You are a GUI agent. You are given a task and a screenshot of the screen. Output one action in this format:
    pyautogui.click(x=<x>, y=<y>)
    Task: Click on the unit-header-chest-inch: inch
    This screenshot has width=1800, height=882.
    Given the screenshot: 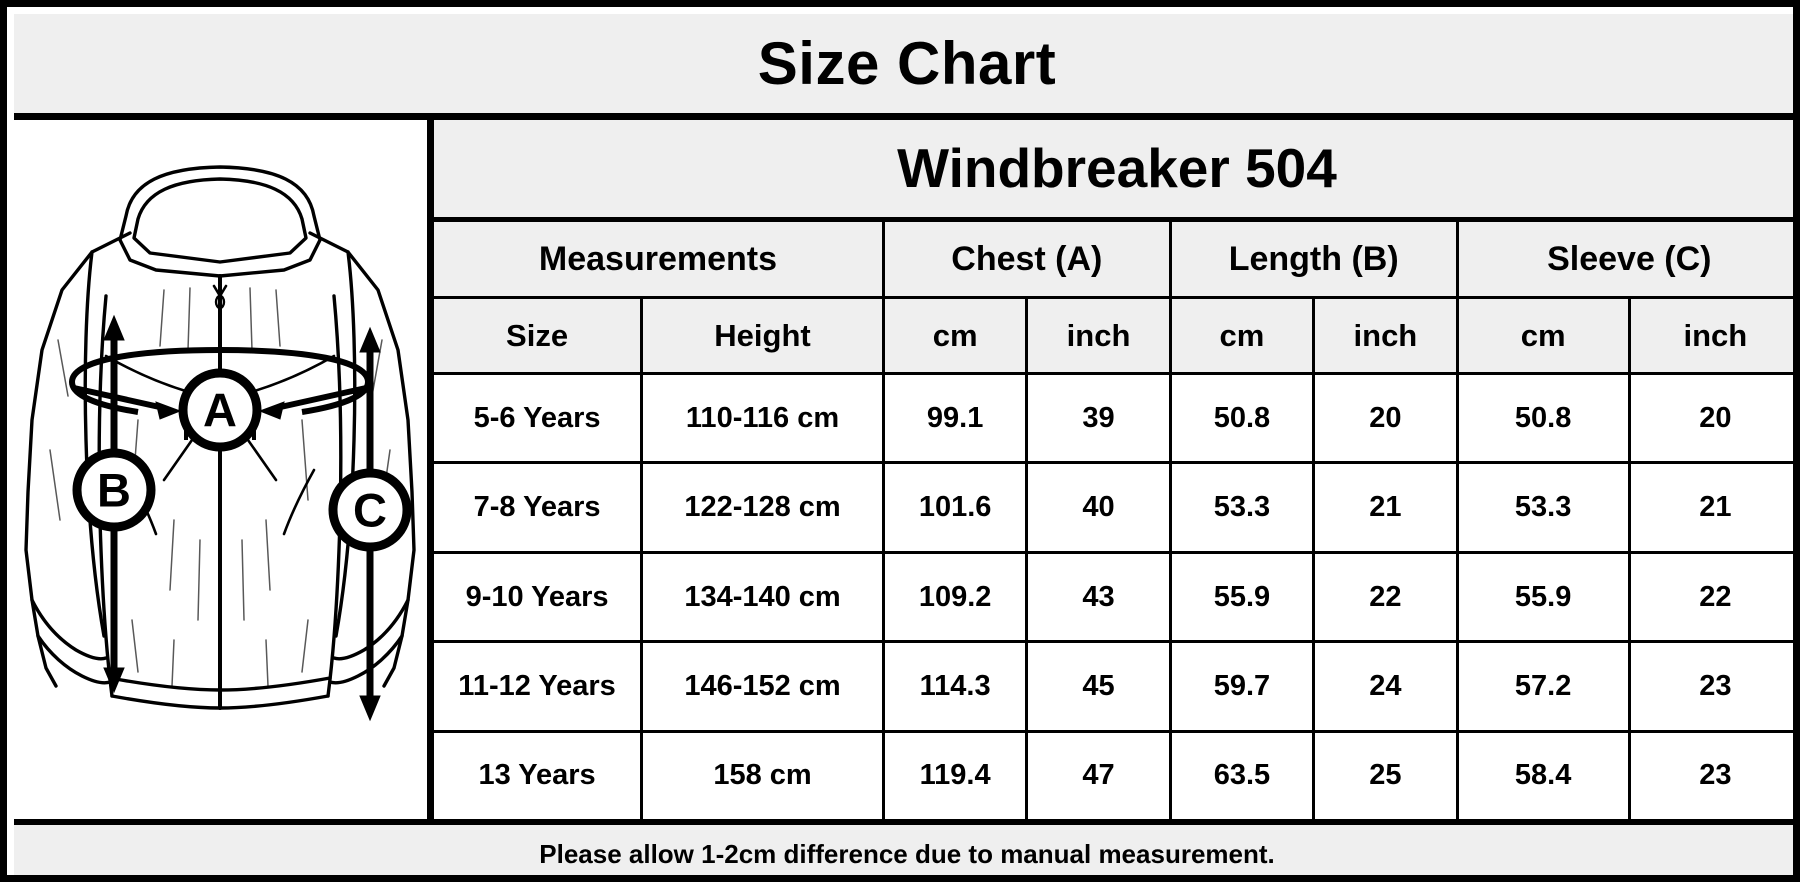 What is the action you would take?
    pyautogui.click(x=1098, y=335)
    